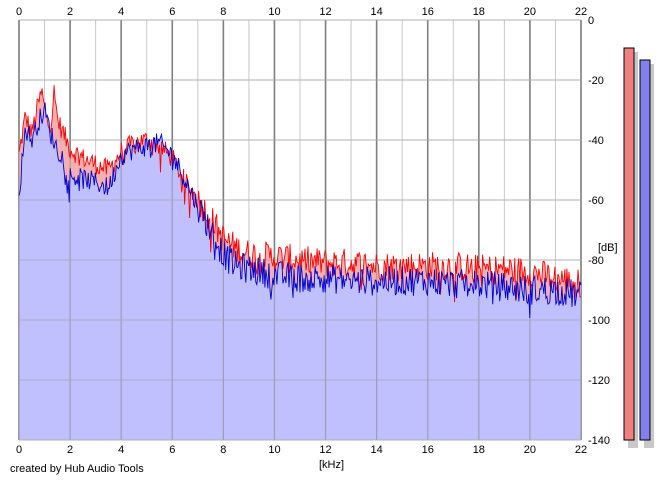 The height and width of the screenshot is (481, 664). Describe the element at coordinates (596, 81) in the screenshot. I see `y-tick-label: -20` at that location.